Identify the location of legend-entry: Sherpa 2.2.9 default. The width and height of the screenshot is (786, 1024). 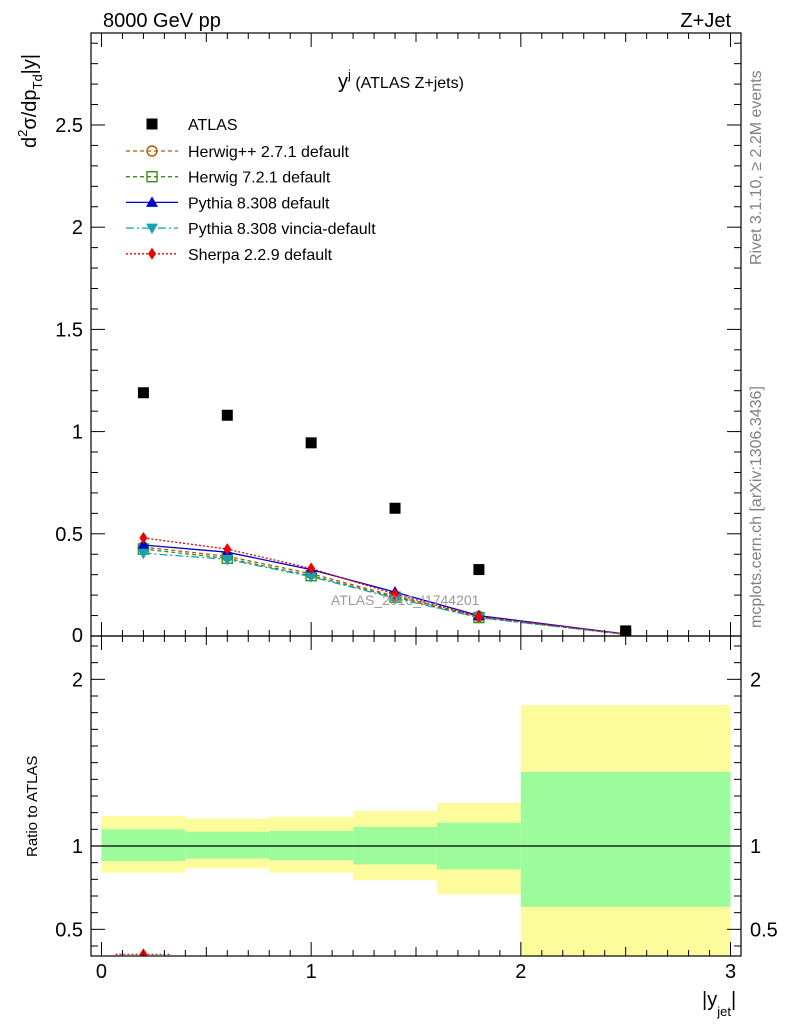
(229, 255).